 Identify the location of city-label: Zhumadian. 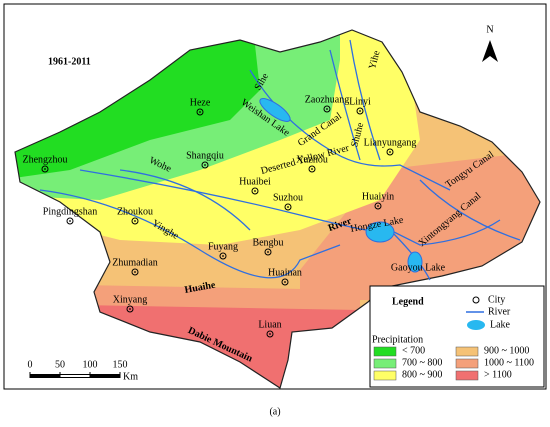
(135, 262).